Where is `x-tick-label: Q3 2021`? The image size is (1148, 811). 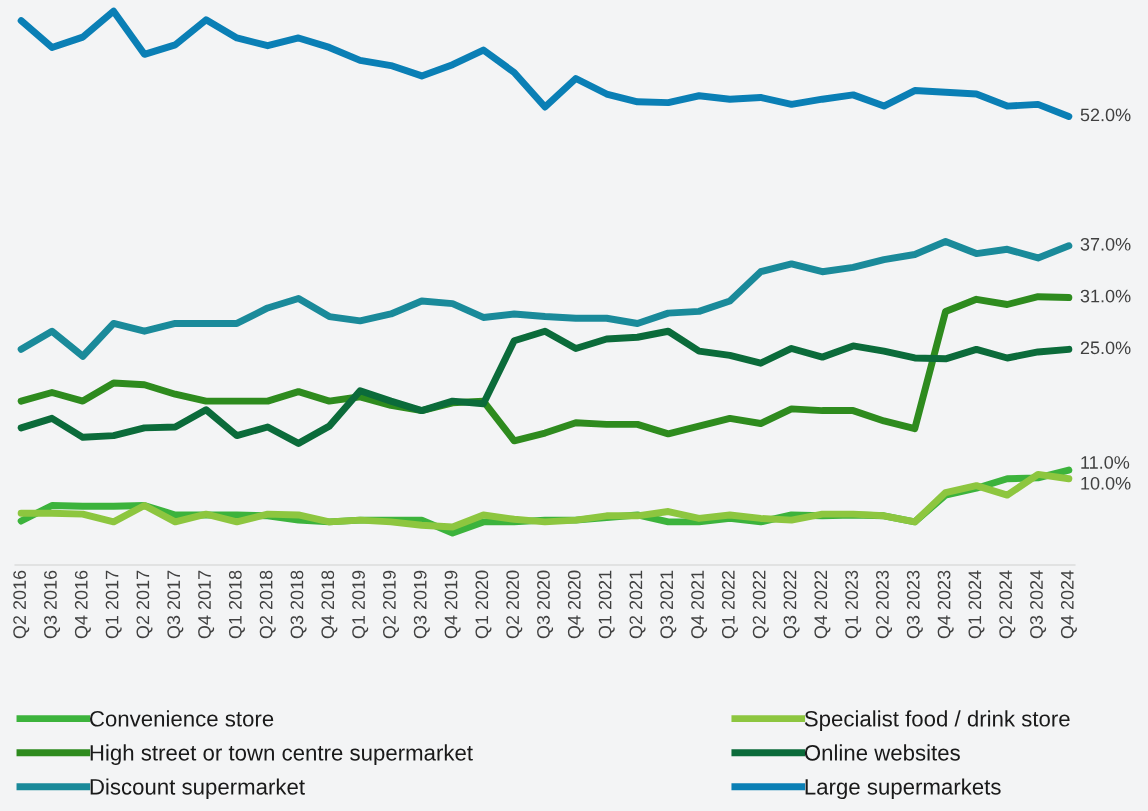 x-tick-label: Q3 2021 is located at coordinates (668, 604).